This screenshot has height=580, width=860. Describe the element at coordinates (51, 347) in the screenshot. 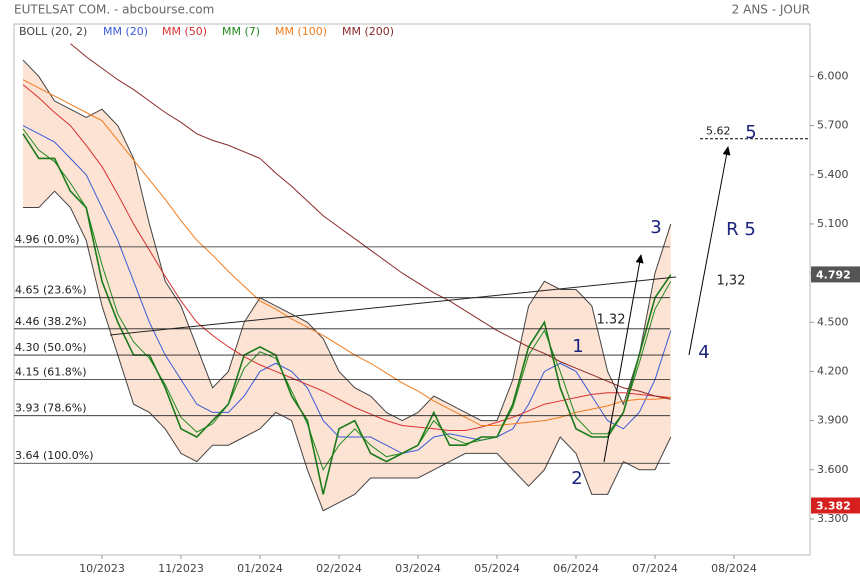

I see `fib-label: 4.30 (50.0%)` at that location.